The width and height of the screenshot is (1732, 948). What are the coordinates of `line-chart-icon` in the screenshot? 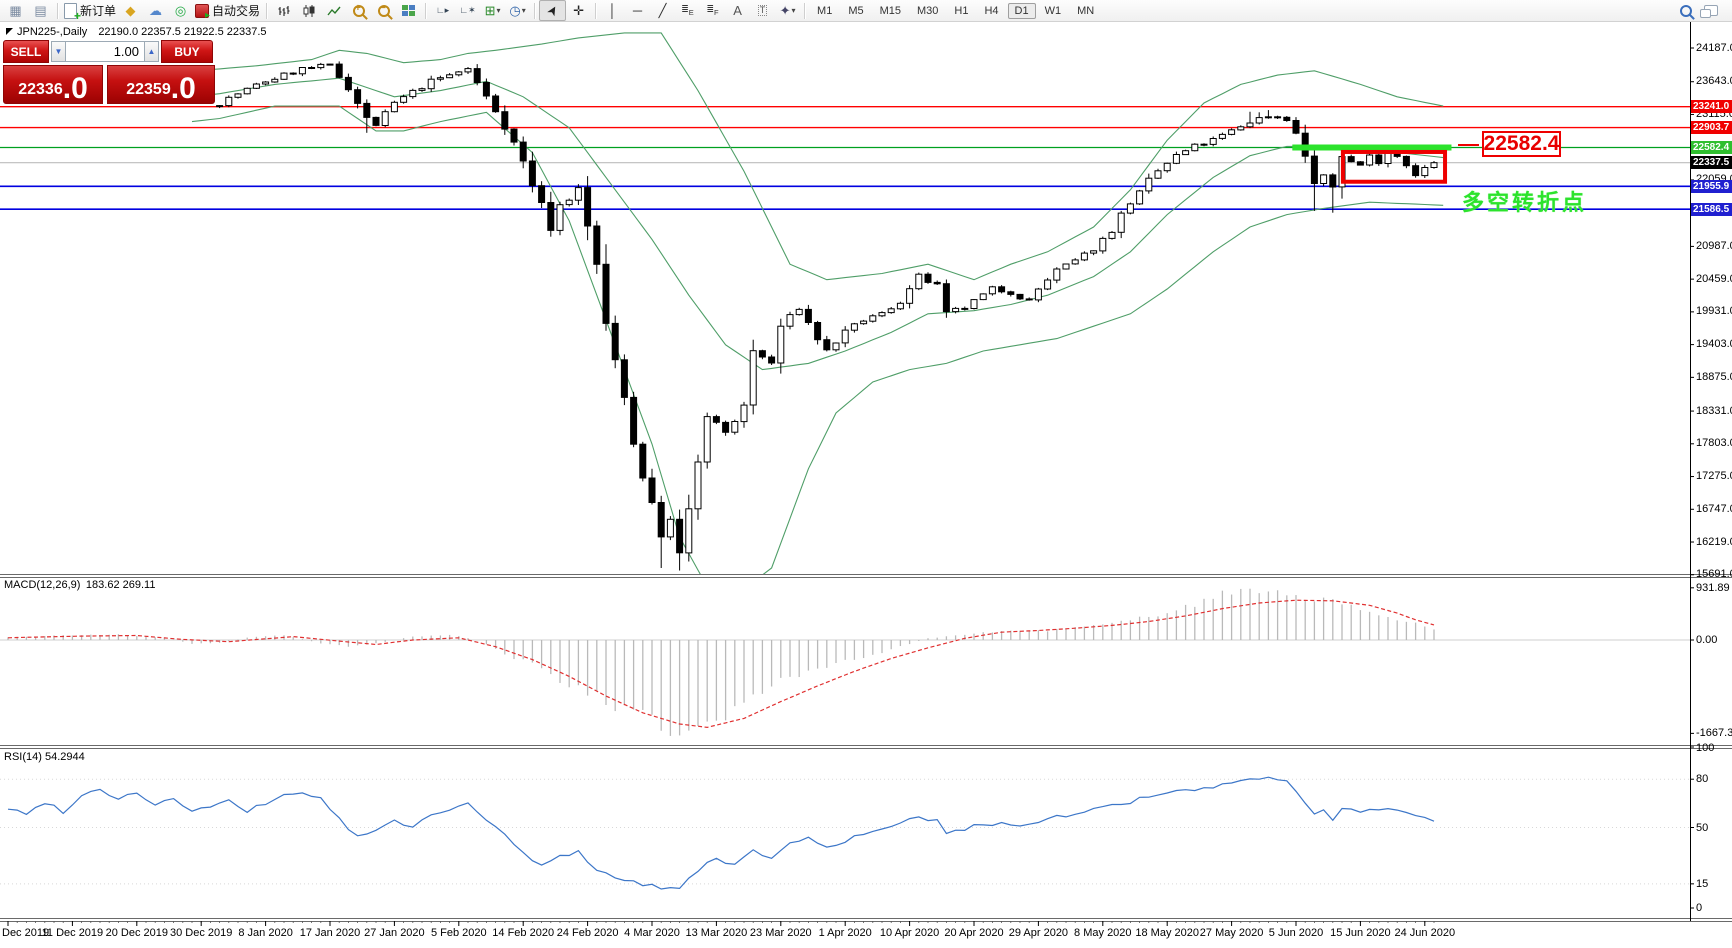 It's located at (333, 10).